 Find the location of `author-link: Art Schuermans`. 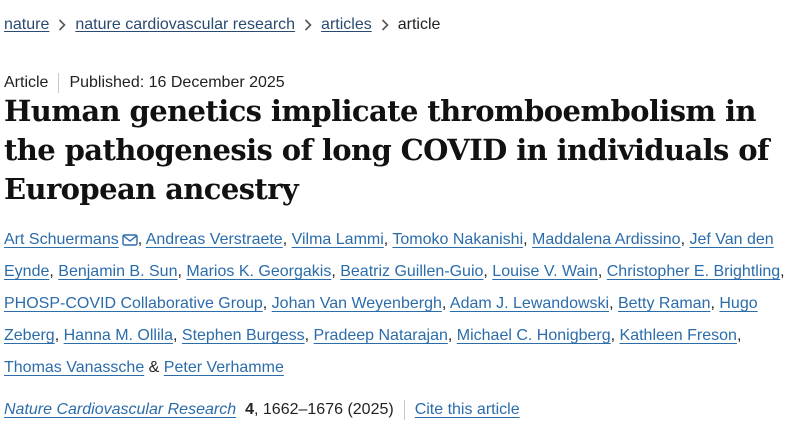

author-link: Art Schuermans is located at coordinates (61, 239).